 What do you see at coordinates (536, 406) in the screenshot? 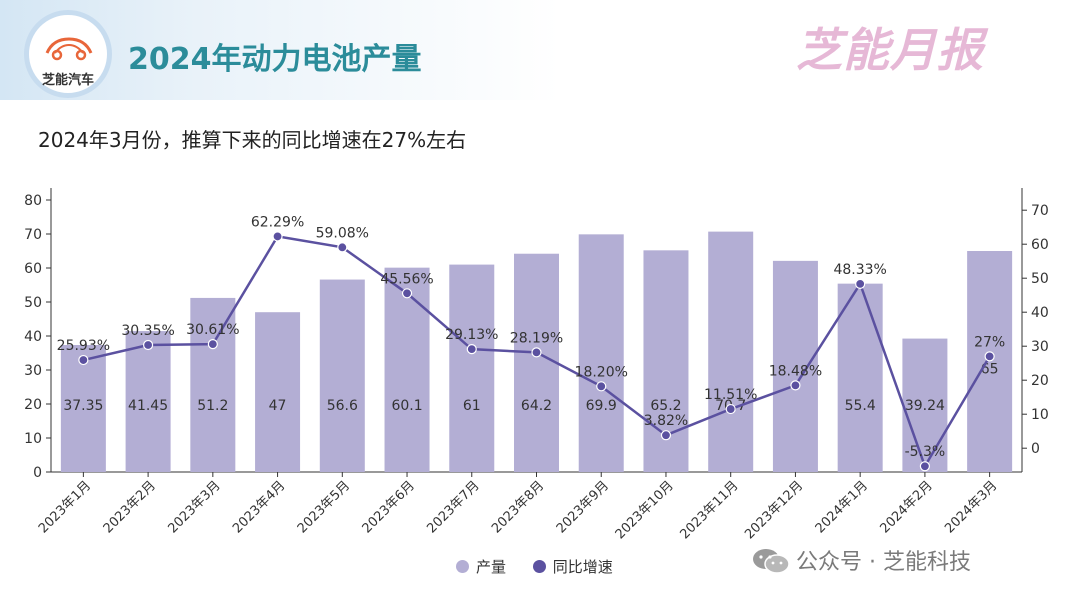
I see `bar-value-label: 64.2` at bounding box center [536, 406].